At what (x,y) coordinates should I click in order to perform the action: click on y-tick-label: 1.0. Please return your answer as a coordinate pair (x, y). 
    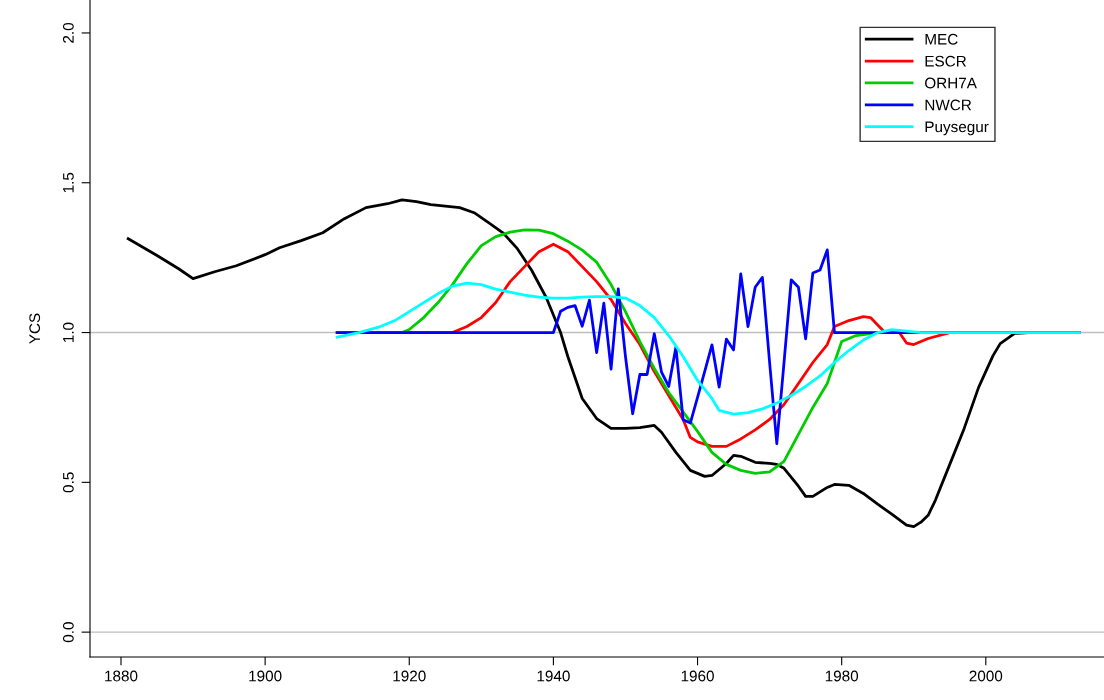
    Looking at the image, I should click on (68, 332).